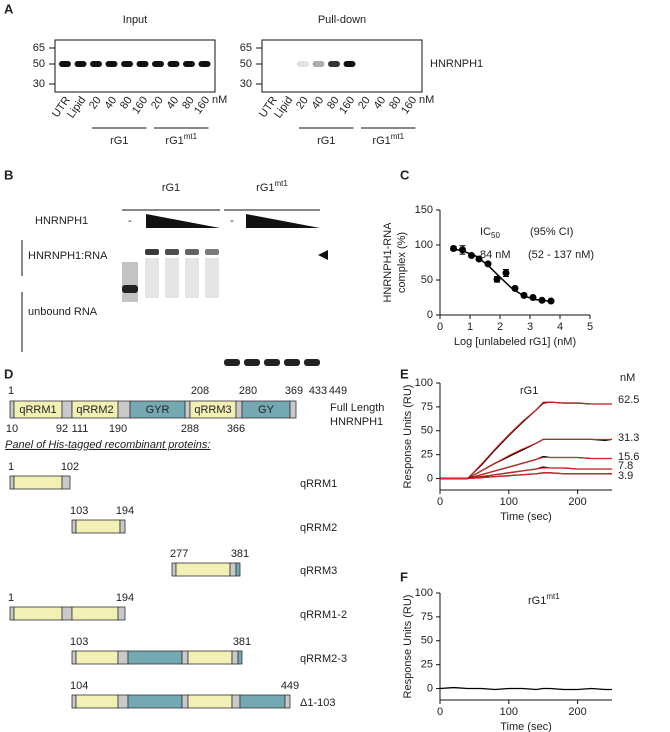 This screenshot has height=732, width=670. Describe the element at coordinates (561, 255) in the screenshot. I see `annotation: (52 - 137 nM)` at that location.